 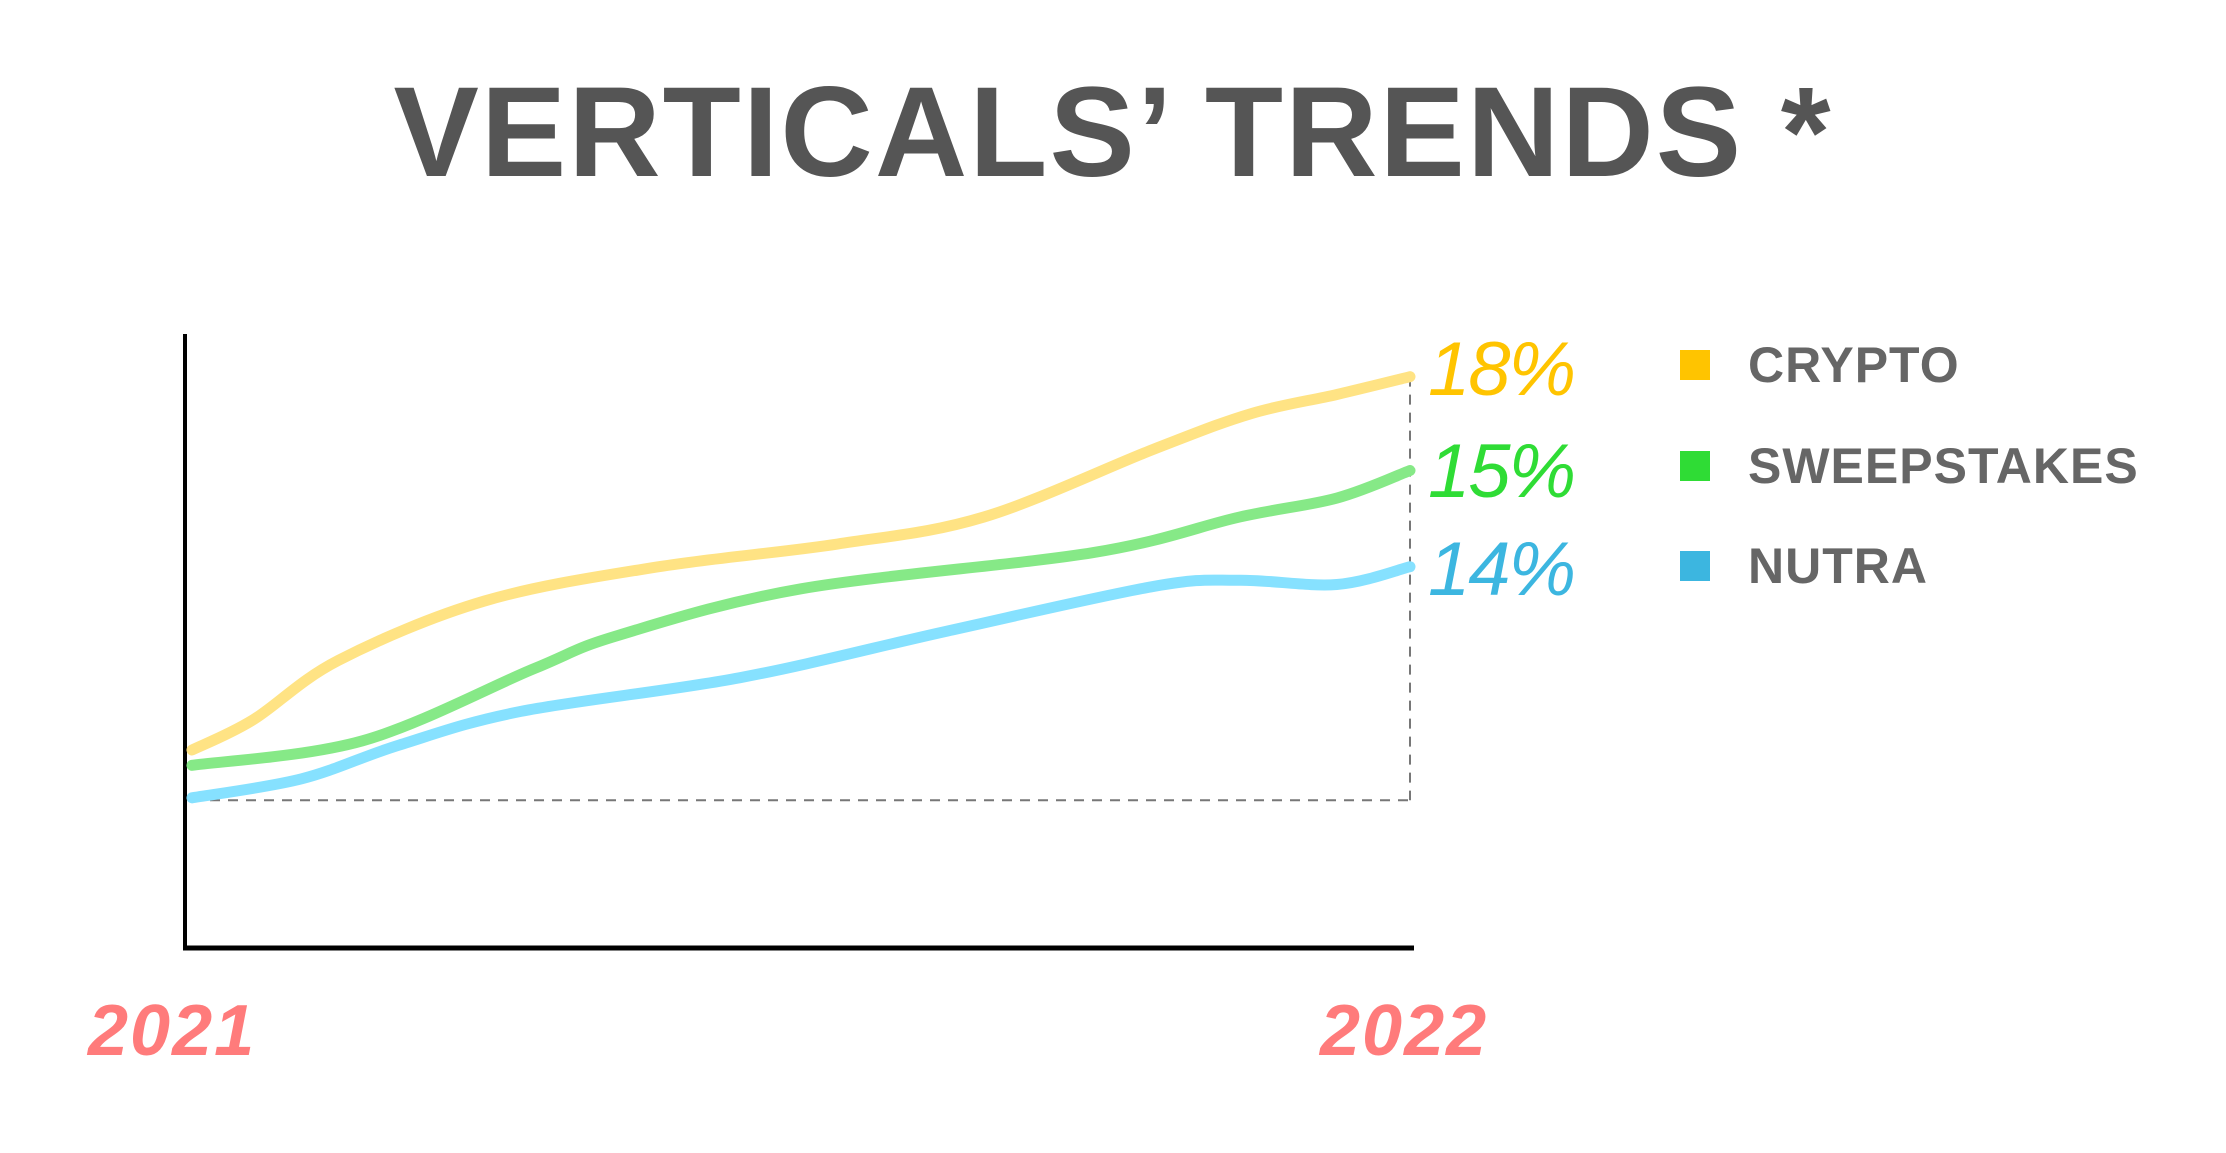 I want to click on x-tick-label-2021: 2021, so click(x=172, y=1031).